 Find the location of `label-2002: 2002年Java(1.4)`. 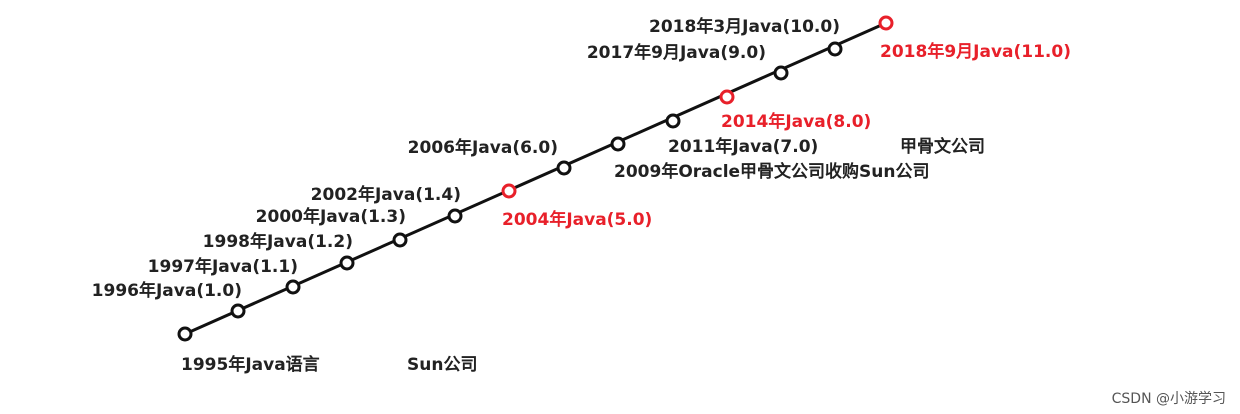

label-2002: 2002年Java(1.4) is located at coordinates (385, 195).